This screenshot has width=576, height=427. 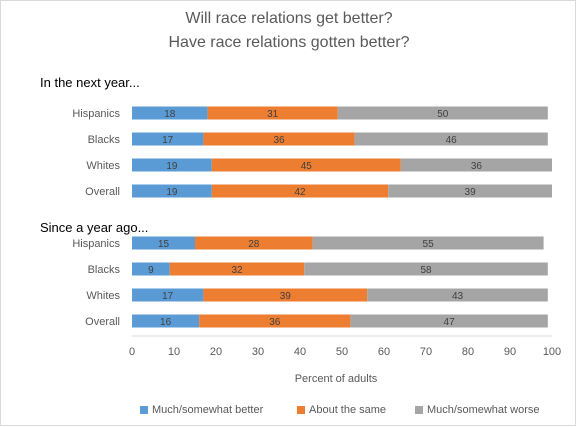 I want to click on chart-title-line-1: Will race relations get better?, so click(x=289, y=18).